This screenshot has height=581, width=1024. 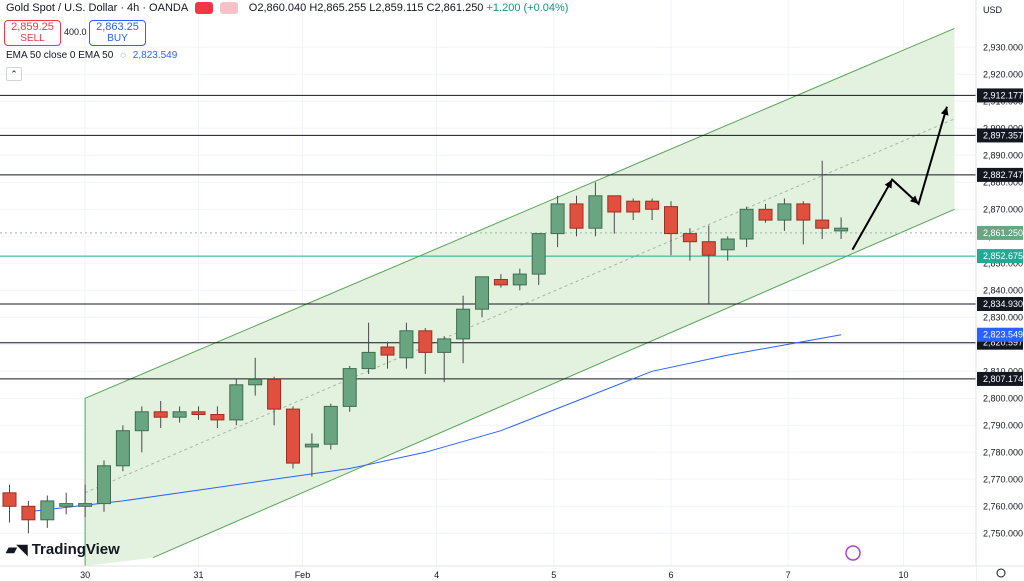 I want to click on indicator-value: 2,823.549, so click(x=155, y=55).